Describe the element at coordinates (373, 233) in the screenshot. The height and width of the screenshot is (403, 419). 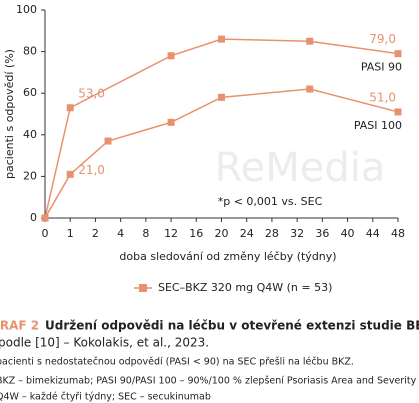
I see `x-tick-label: 44` at that location.